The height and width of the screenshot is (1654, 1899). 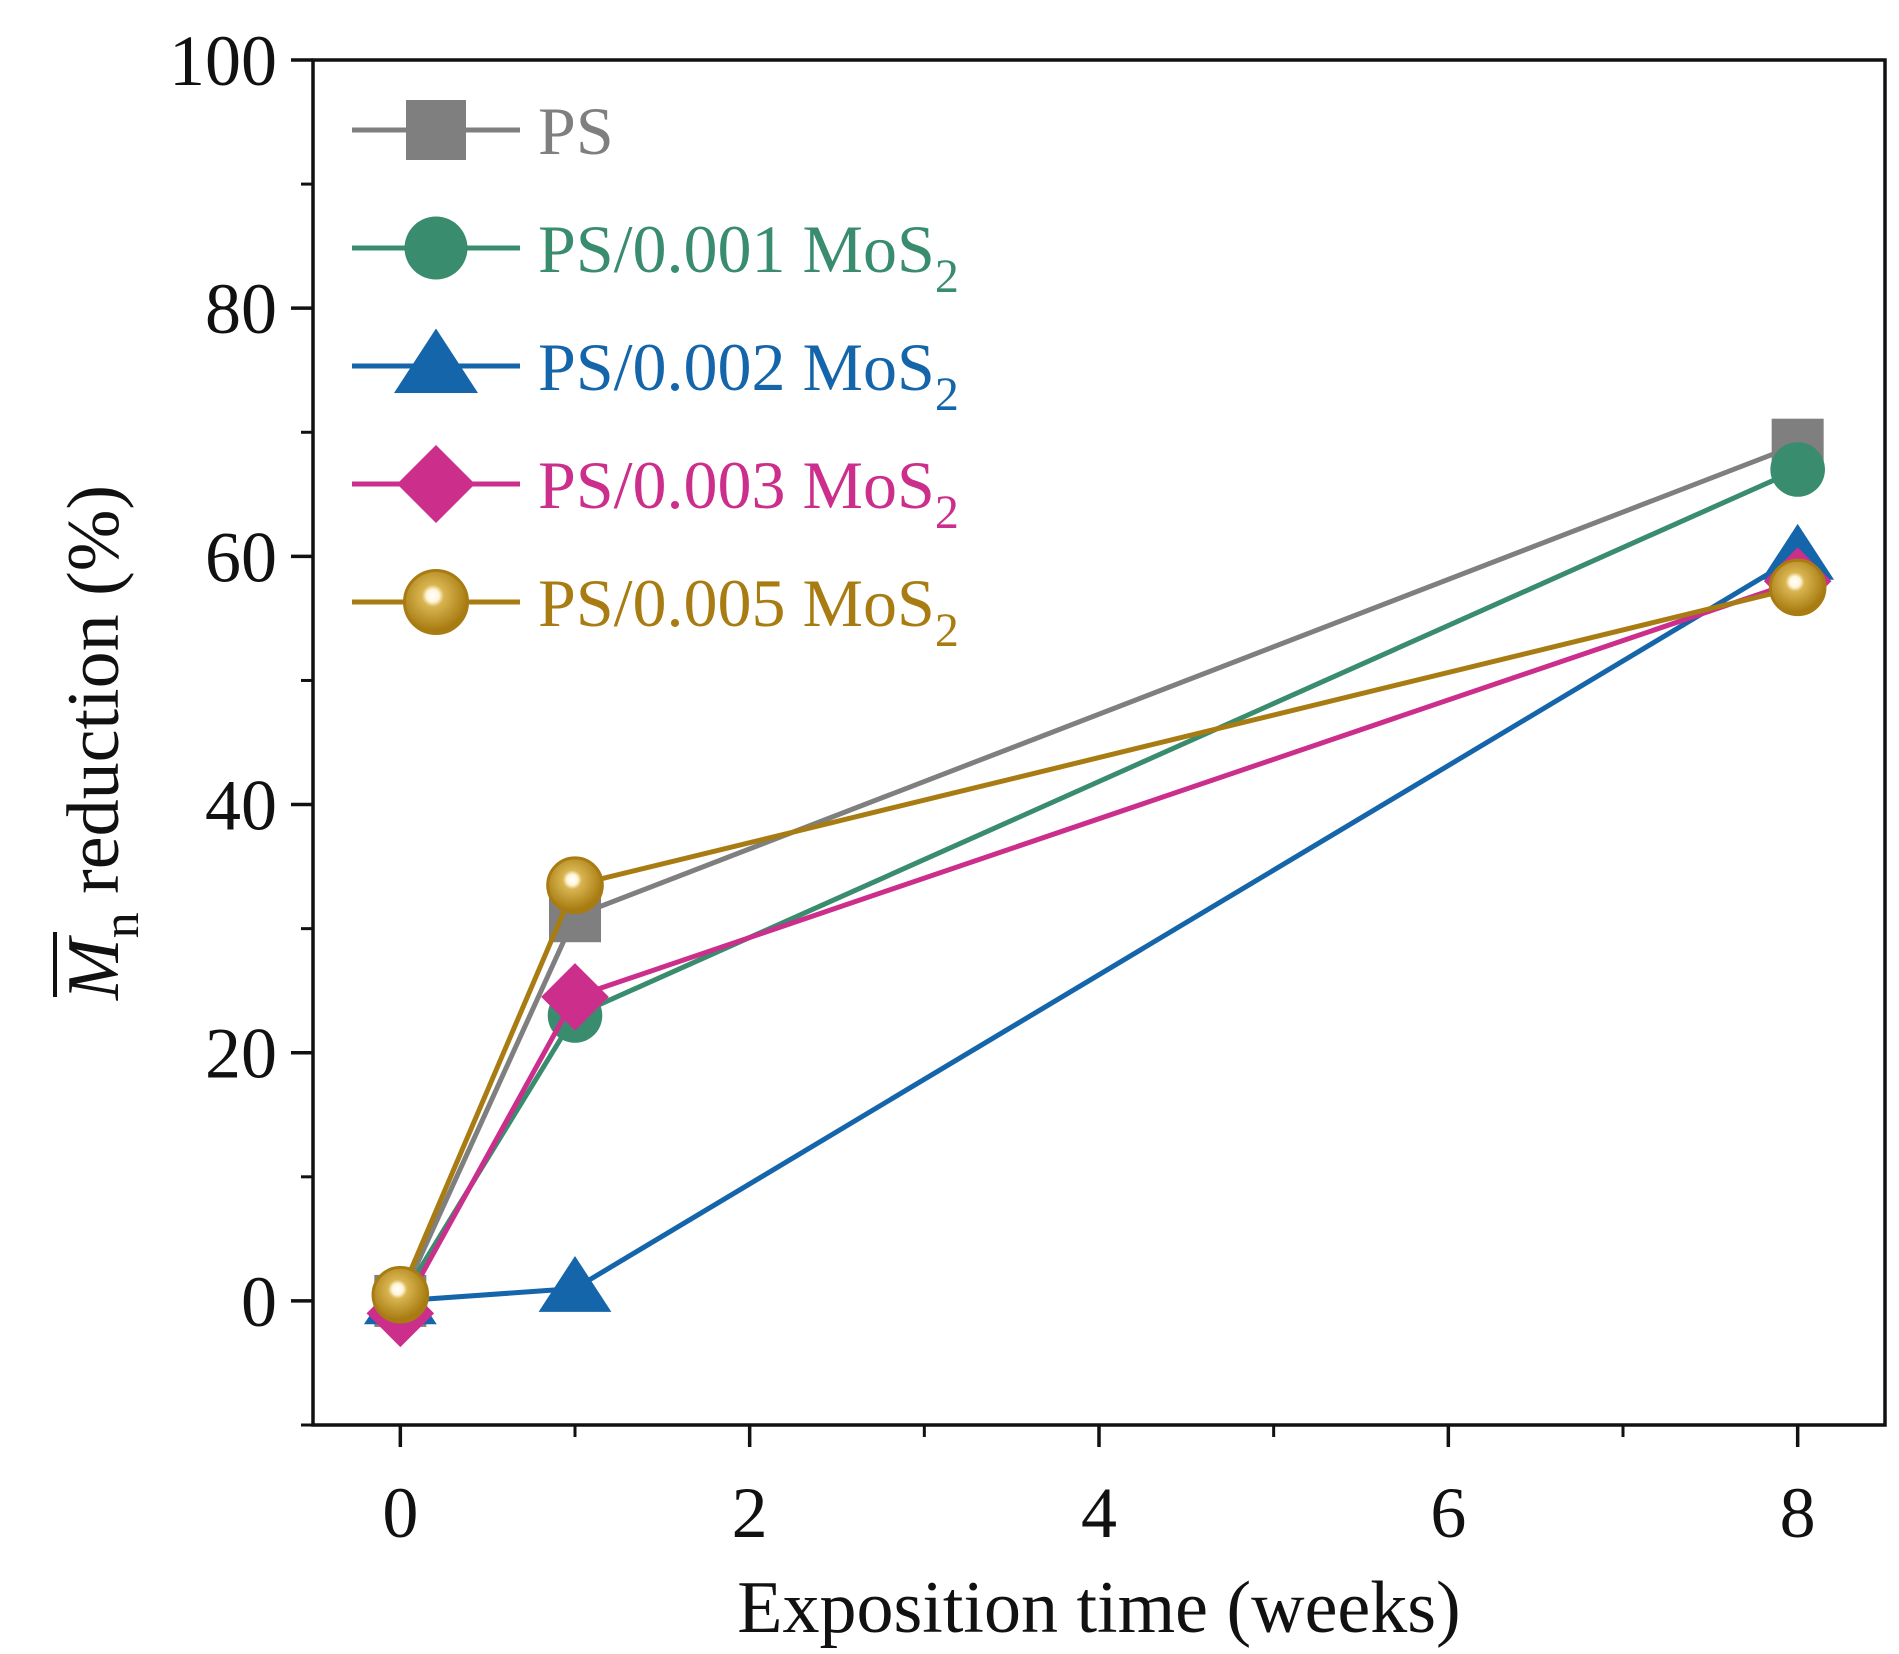 I want to click on legend-item: PS/0.001 MoS2, so click(x=655, y=257).